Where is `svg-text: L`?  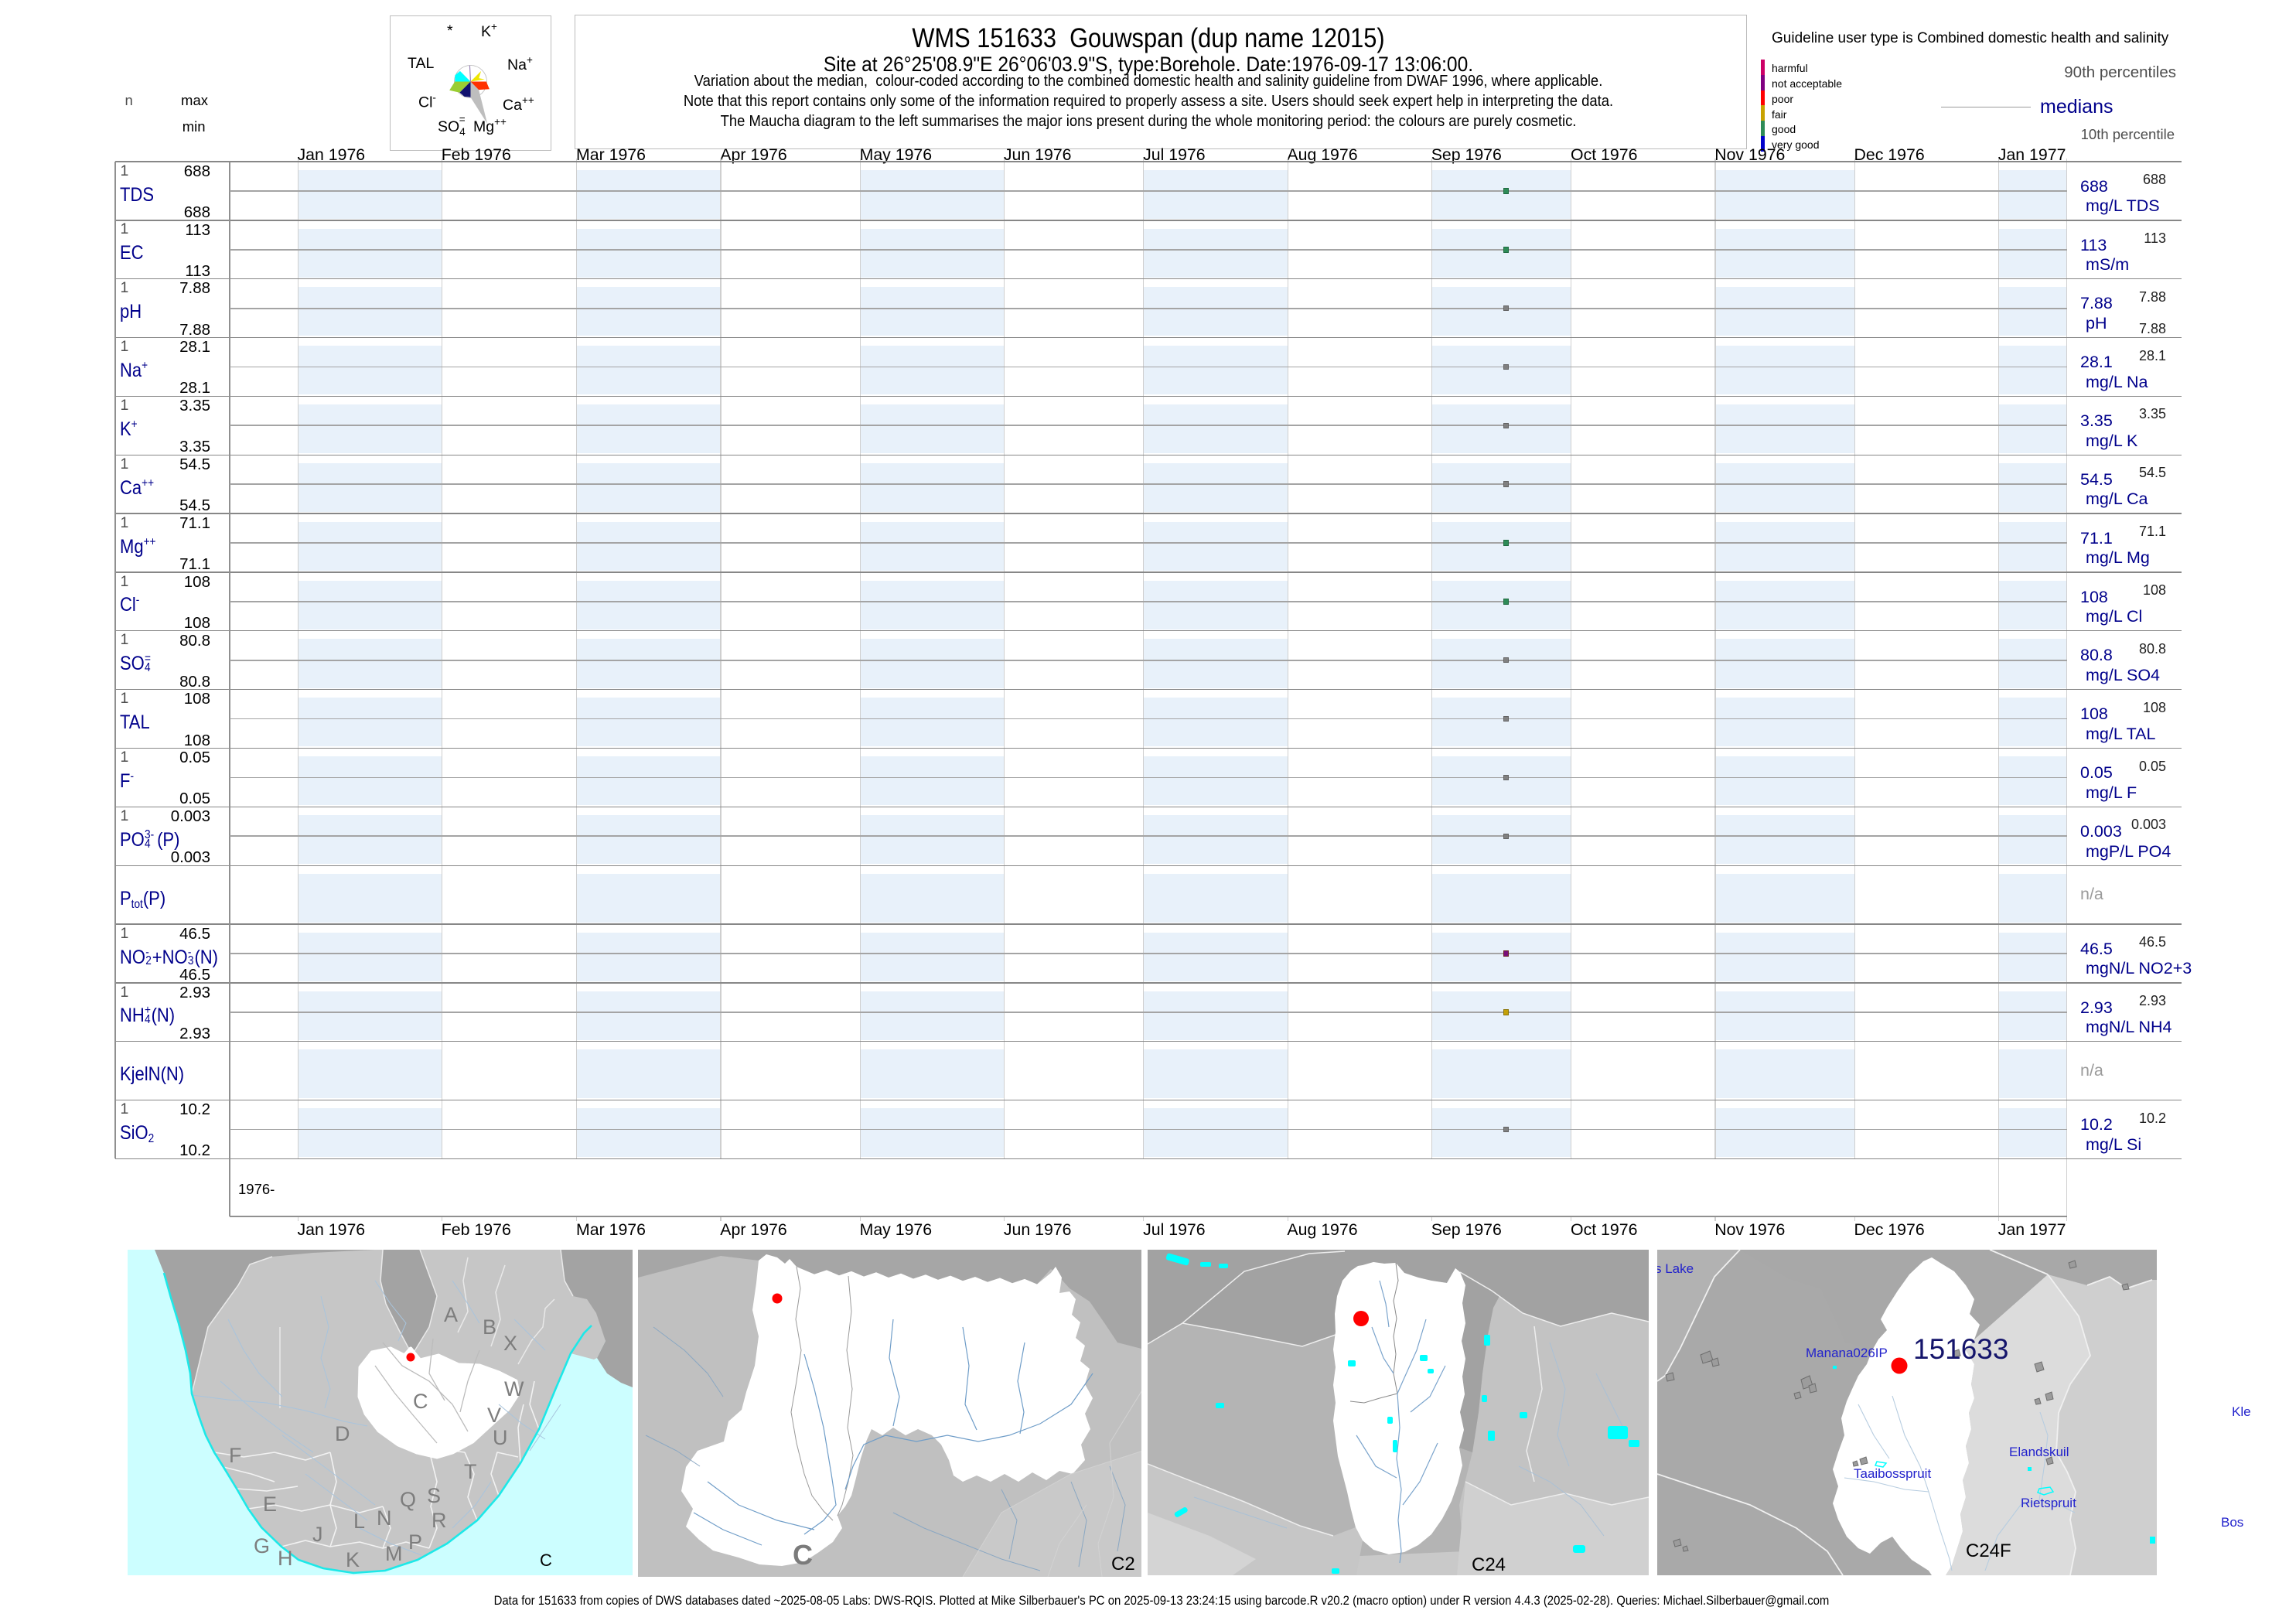 svg-text: L is located at coordinates (359, 1521).